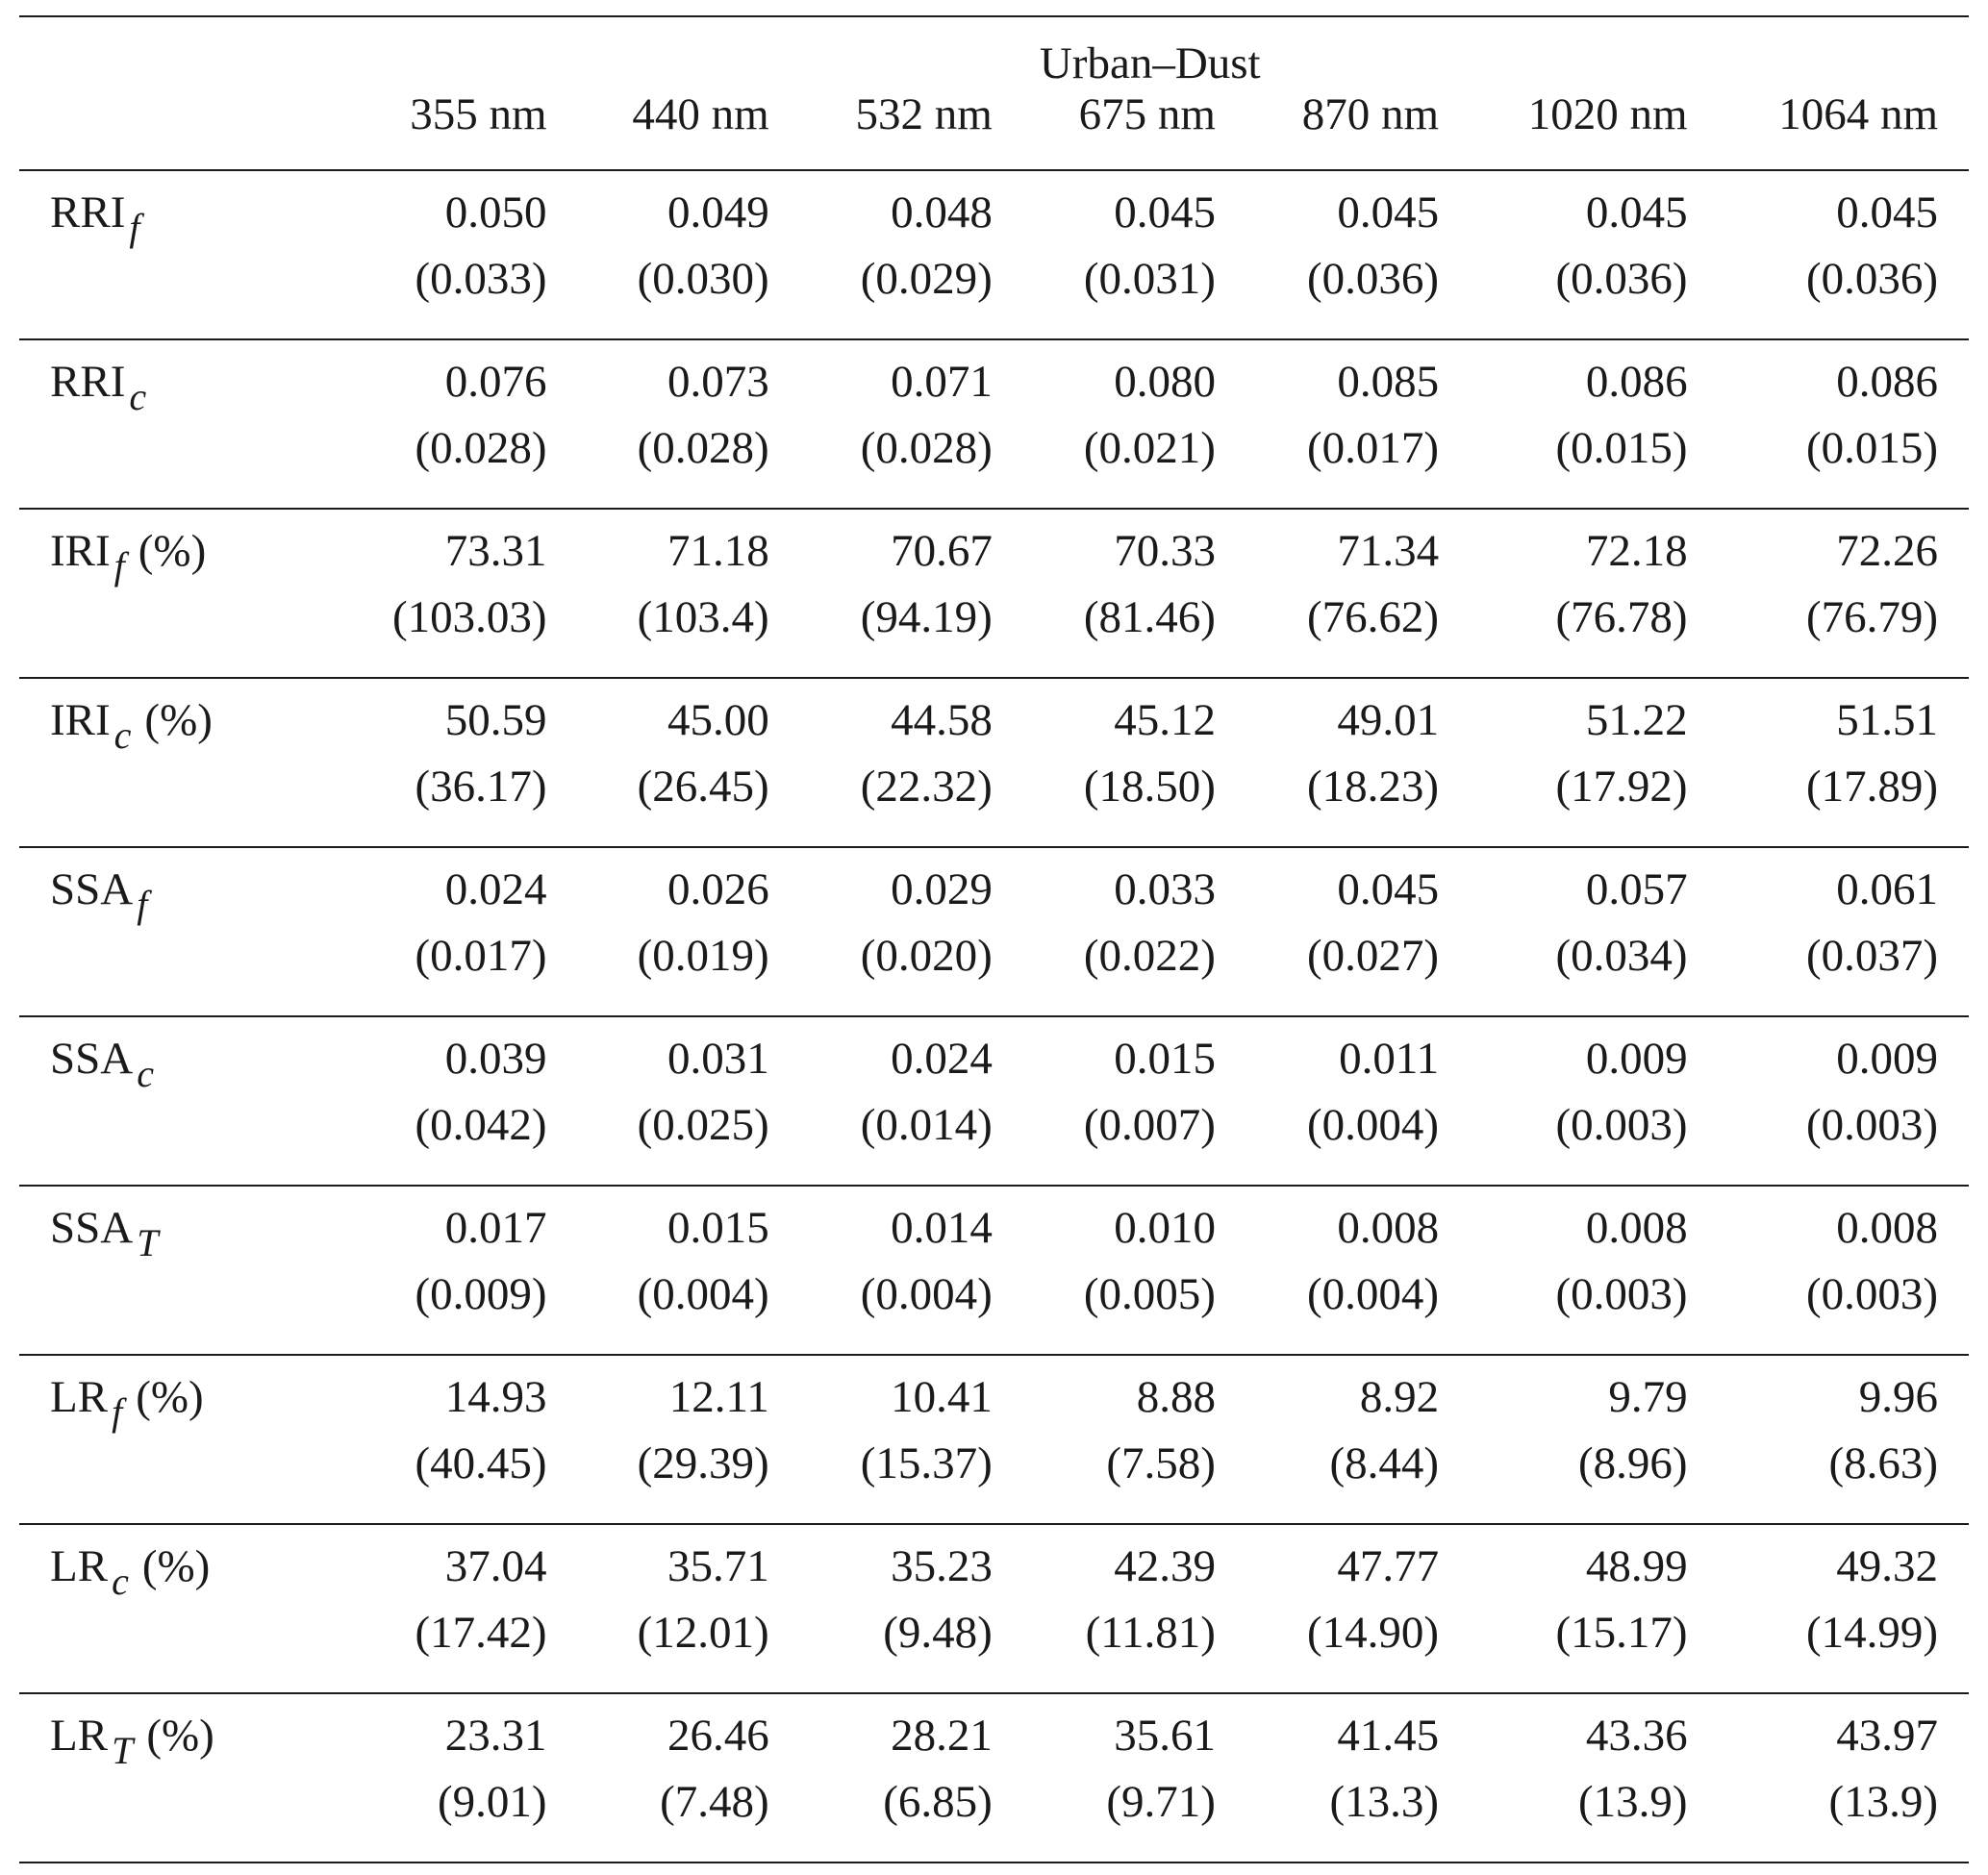 Image resolution: width=1988 pixels, height=1875 pixels. What do you see at coordinates (718, 1059) in the screenshot?
I see `cell-value: 0.031` at bounding box center [718, 1059].